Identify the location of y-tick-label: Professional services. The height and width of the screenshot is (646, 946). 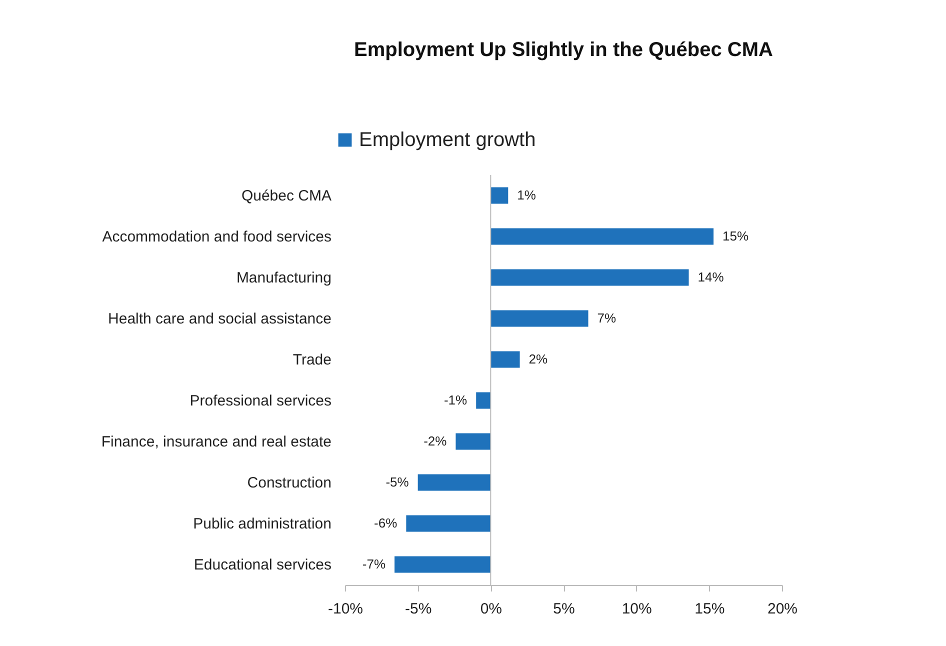
(261, 401).